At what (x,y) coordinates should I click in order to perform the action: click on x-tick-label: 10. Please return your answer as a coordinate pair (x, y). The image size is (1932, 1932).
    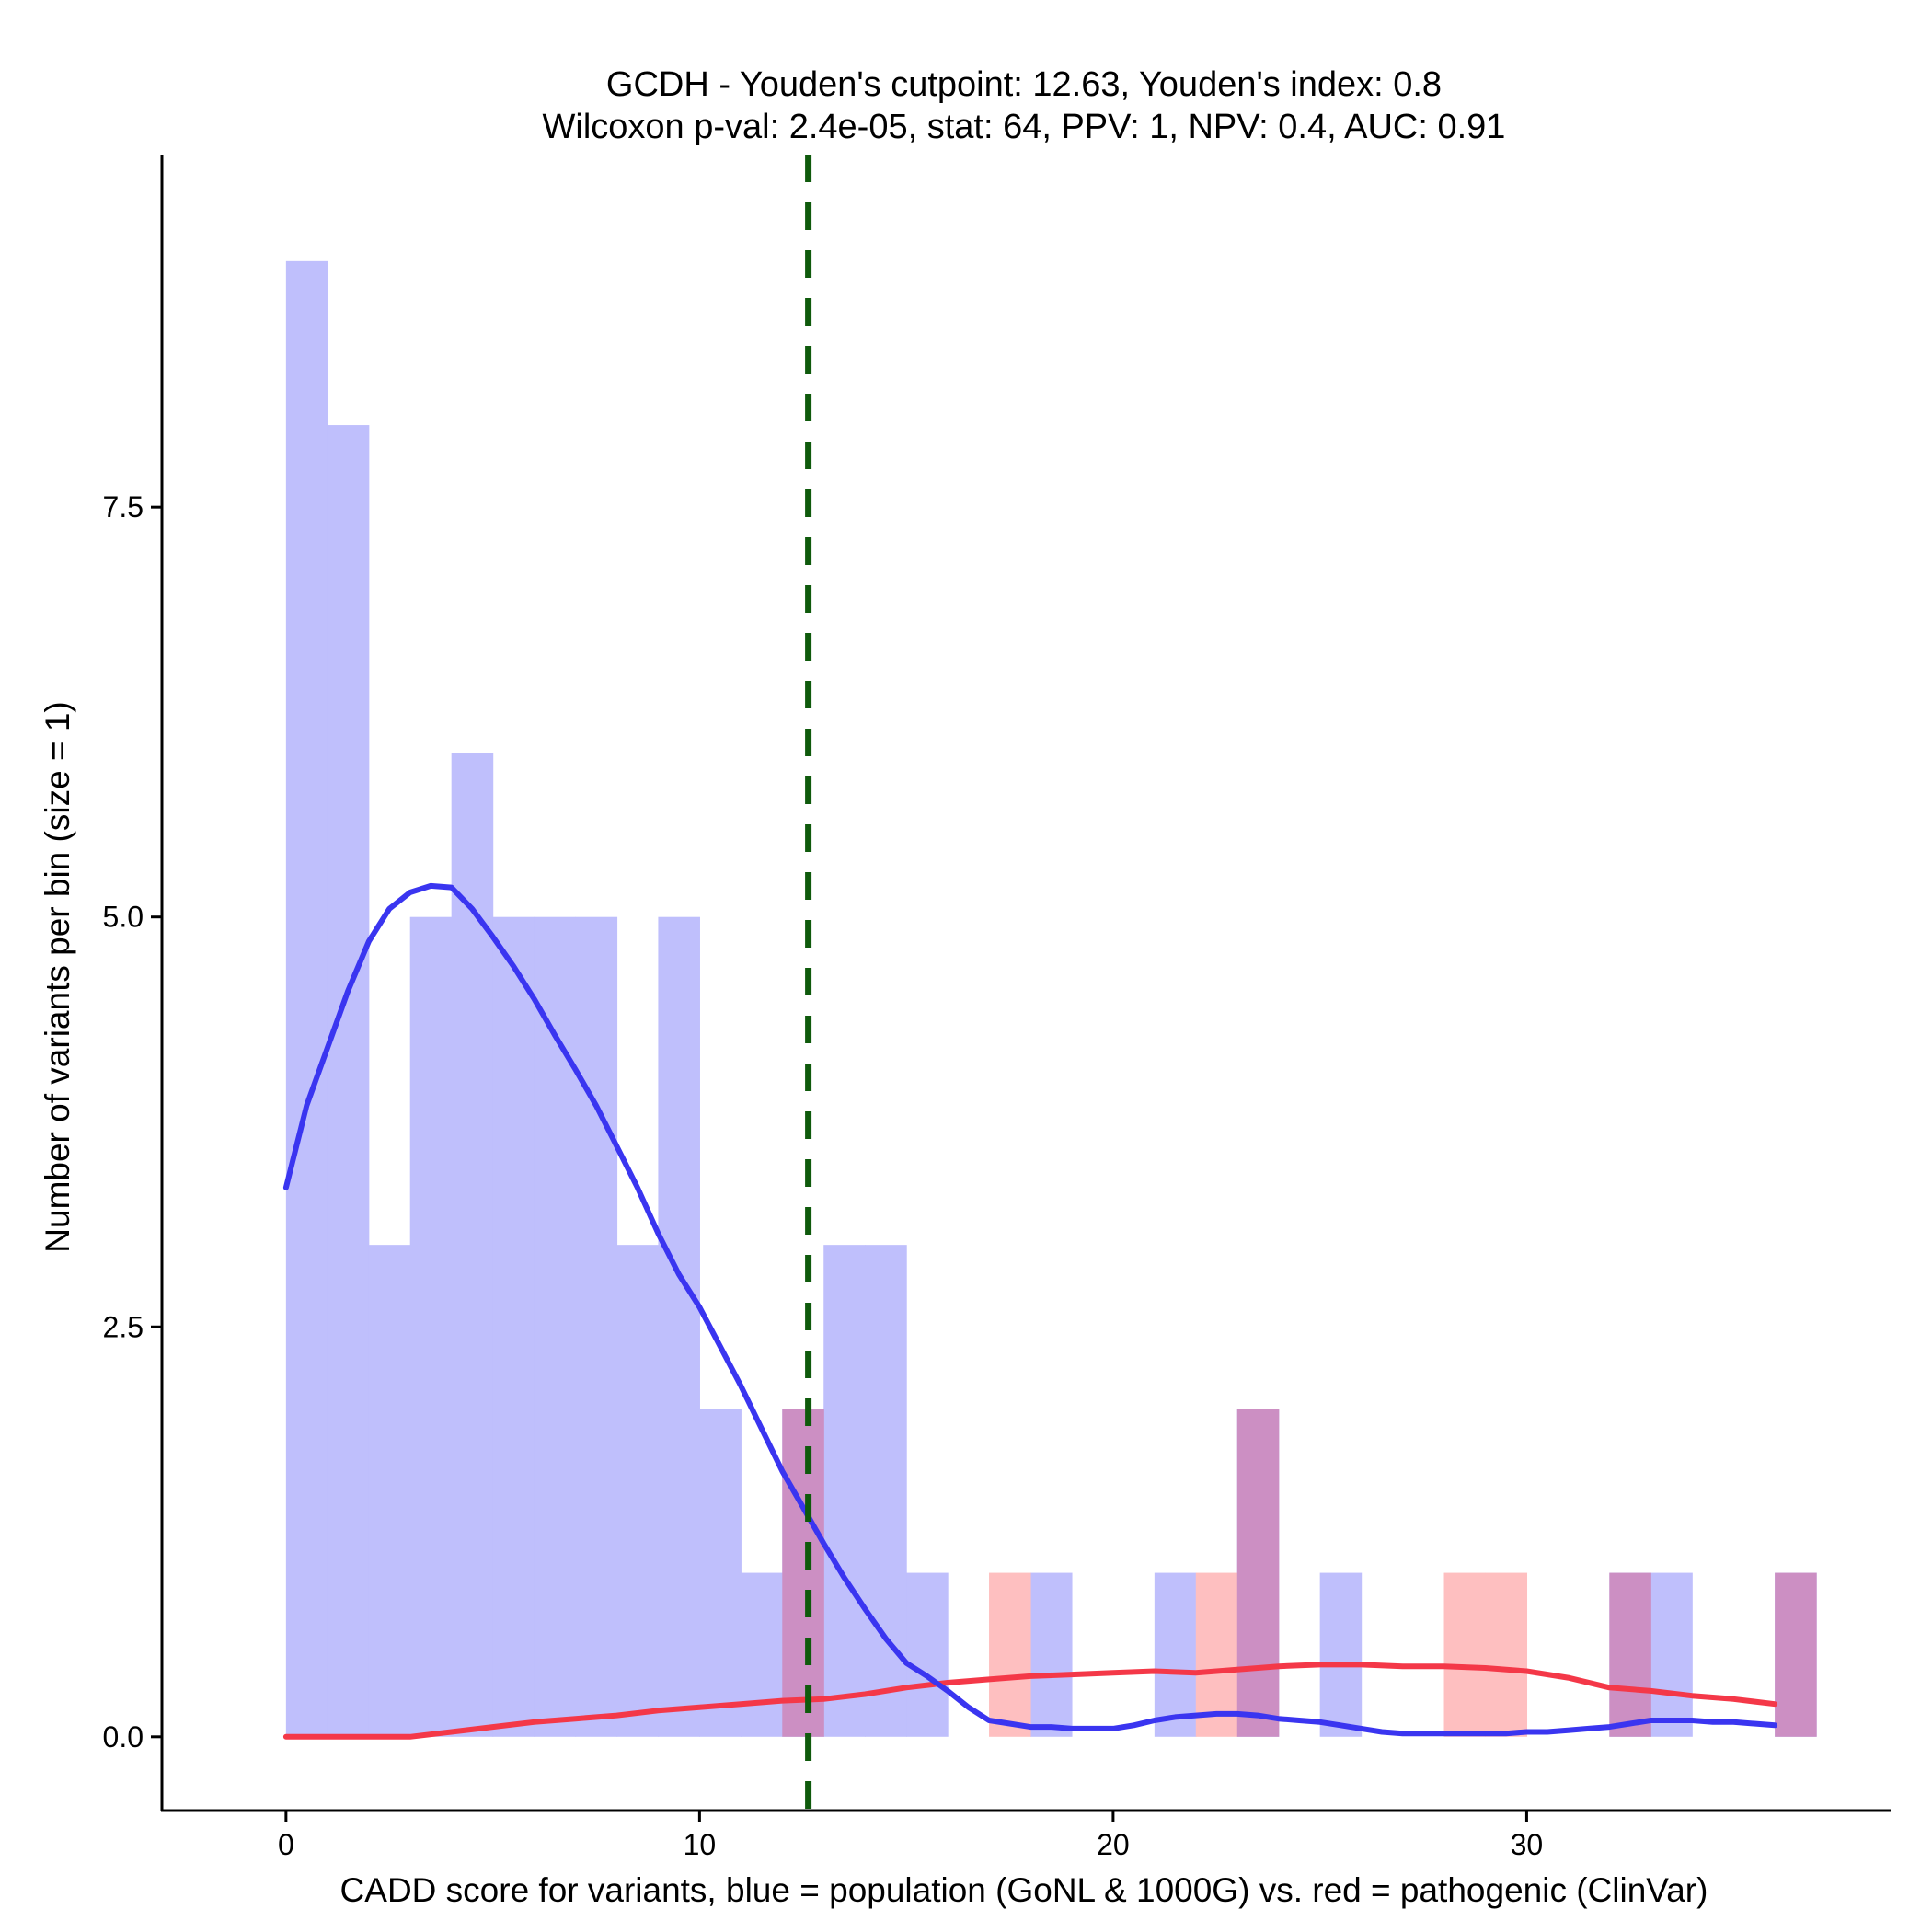
    Looking at the image, I should click on (700, 1844).